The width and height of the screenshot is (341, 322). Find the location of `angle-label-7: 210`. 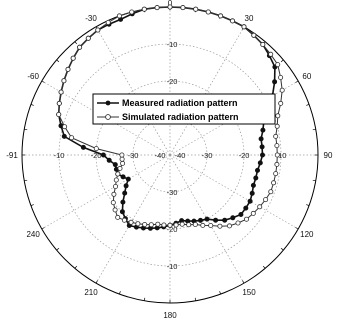

angle-label-7: 210 is located at coordinates (91, 292).